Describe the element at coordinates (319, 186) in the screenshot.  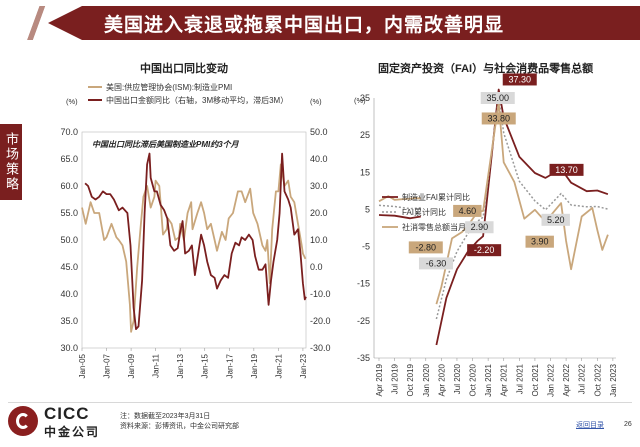
I see `right-tick-label: 30.0` at that location.